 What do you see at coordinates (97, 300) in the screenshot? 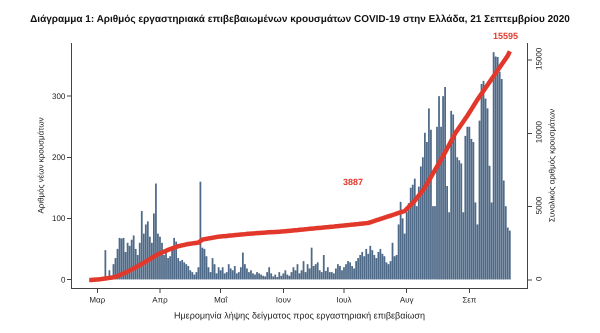
I see `x-tick-label: Μαρ` at bounding box center [97, 300].